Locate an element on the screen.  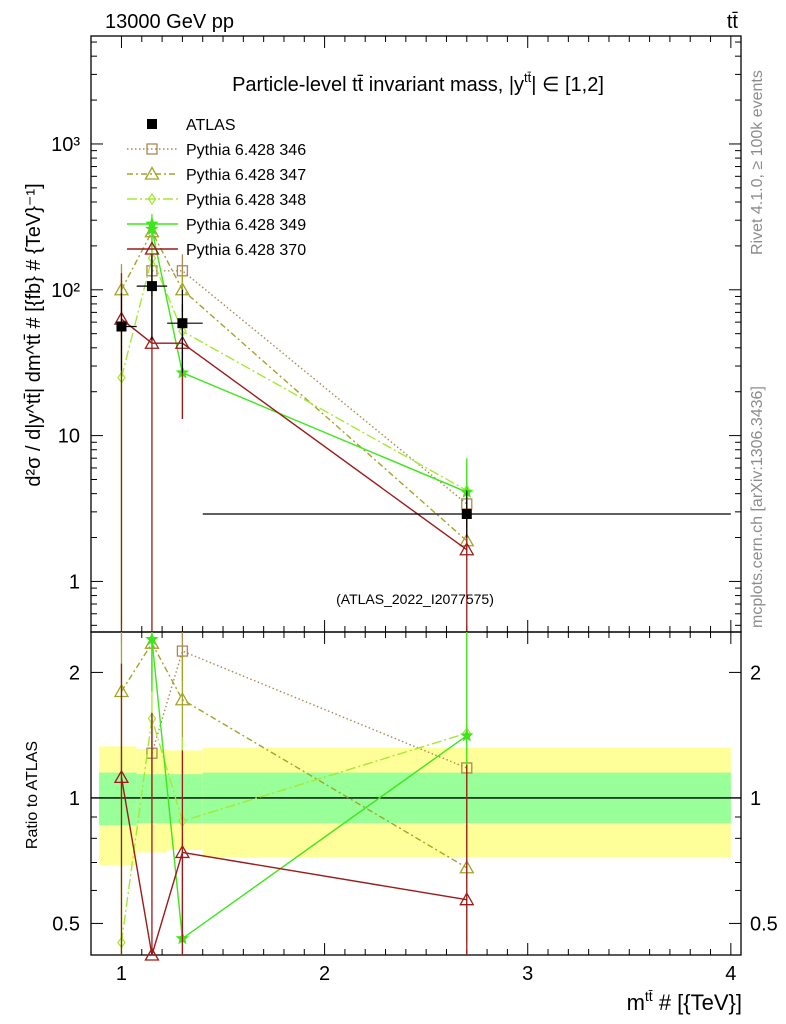
mcplots-credit-label: mcplots.cern.ch [arXiv:1306.3436] is located at coordinates (757, 507).